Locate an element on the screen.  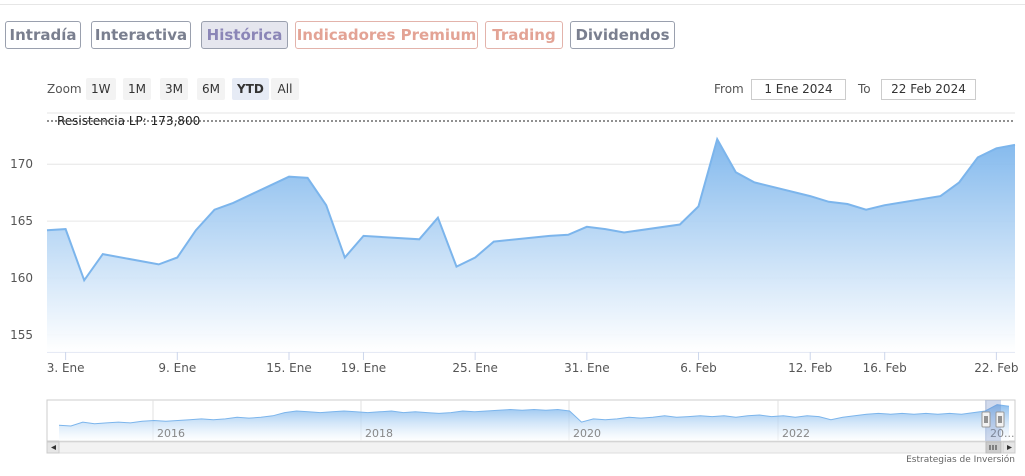
range-from-input: 1 Ene 2024 is located at coordinates (798, 89).